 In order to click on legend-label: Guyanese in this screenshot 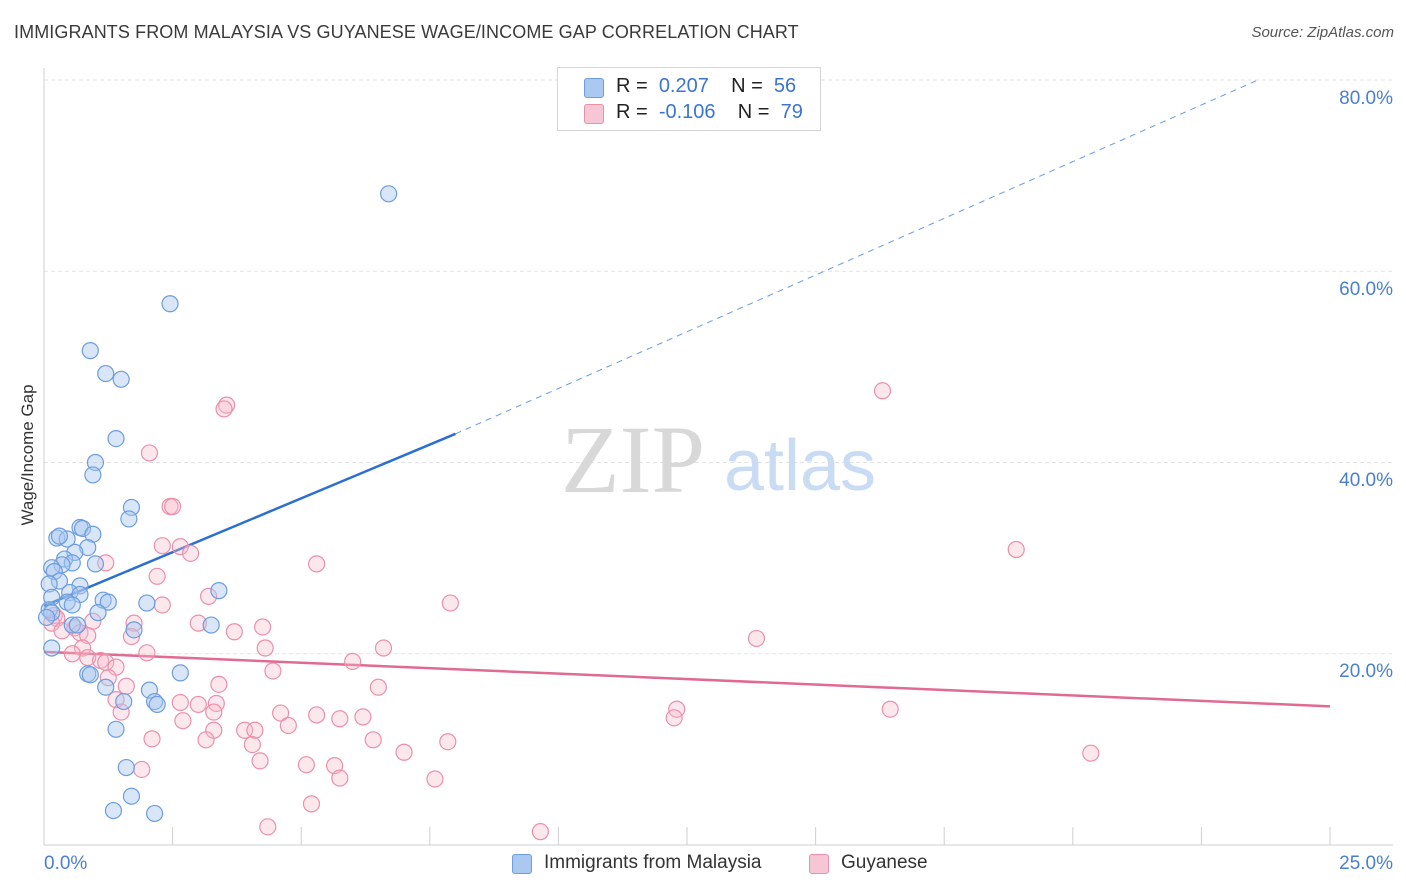, I will do `click(884, 862)`.